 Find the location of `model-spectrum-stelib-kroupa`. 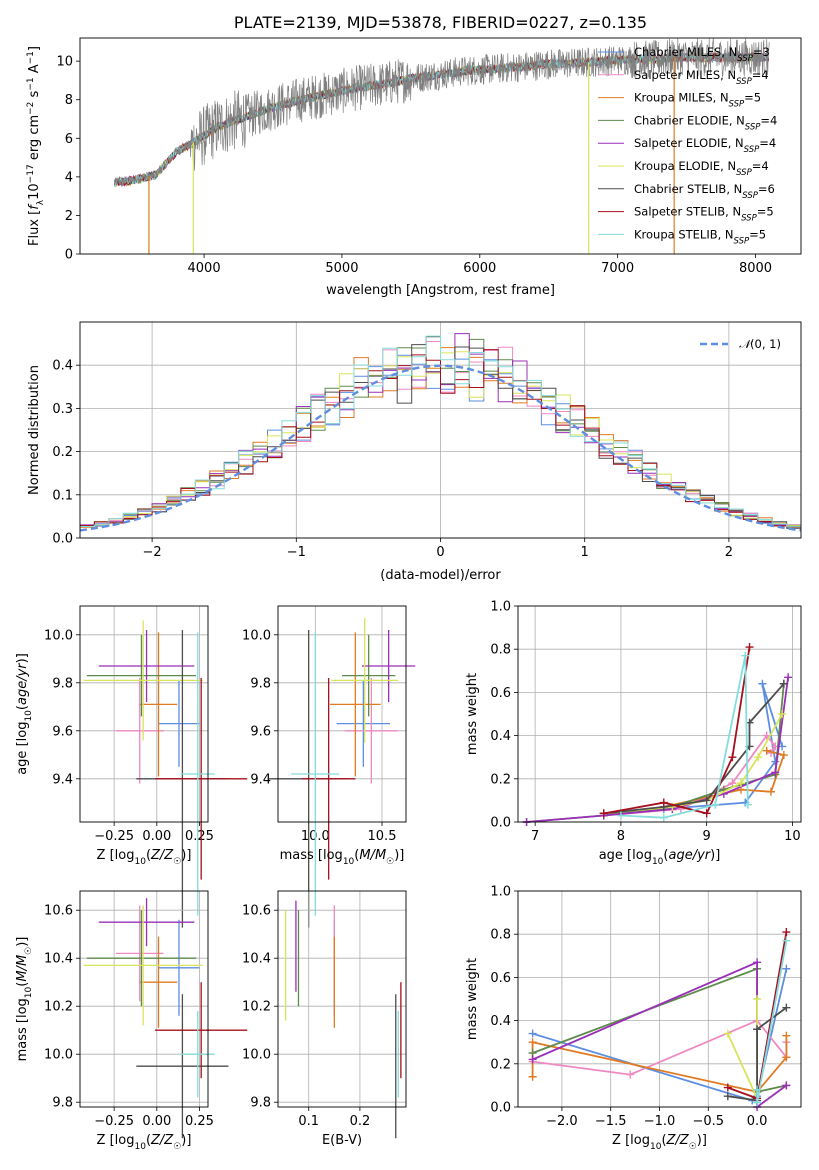

model-spectrum-stelib-kroupa is located at coordinates (442, 119).